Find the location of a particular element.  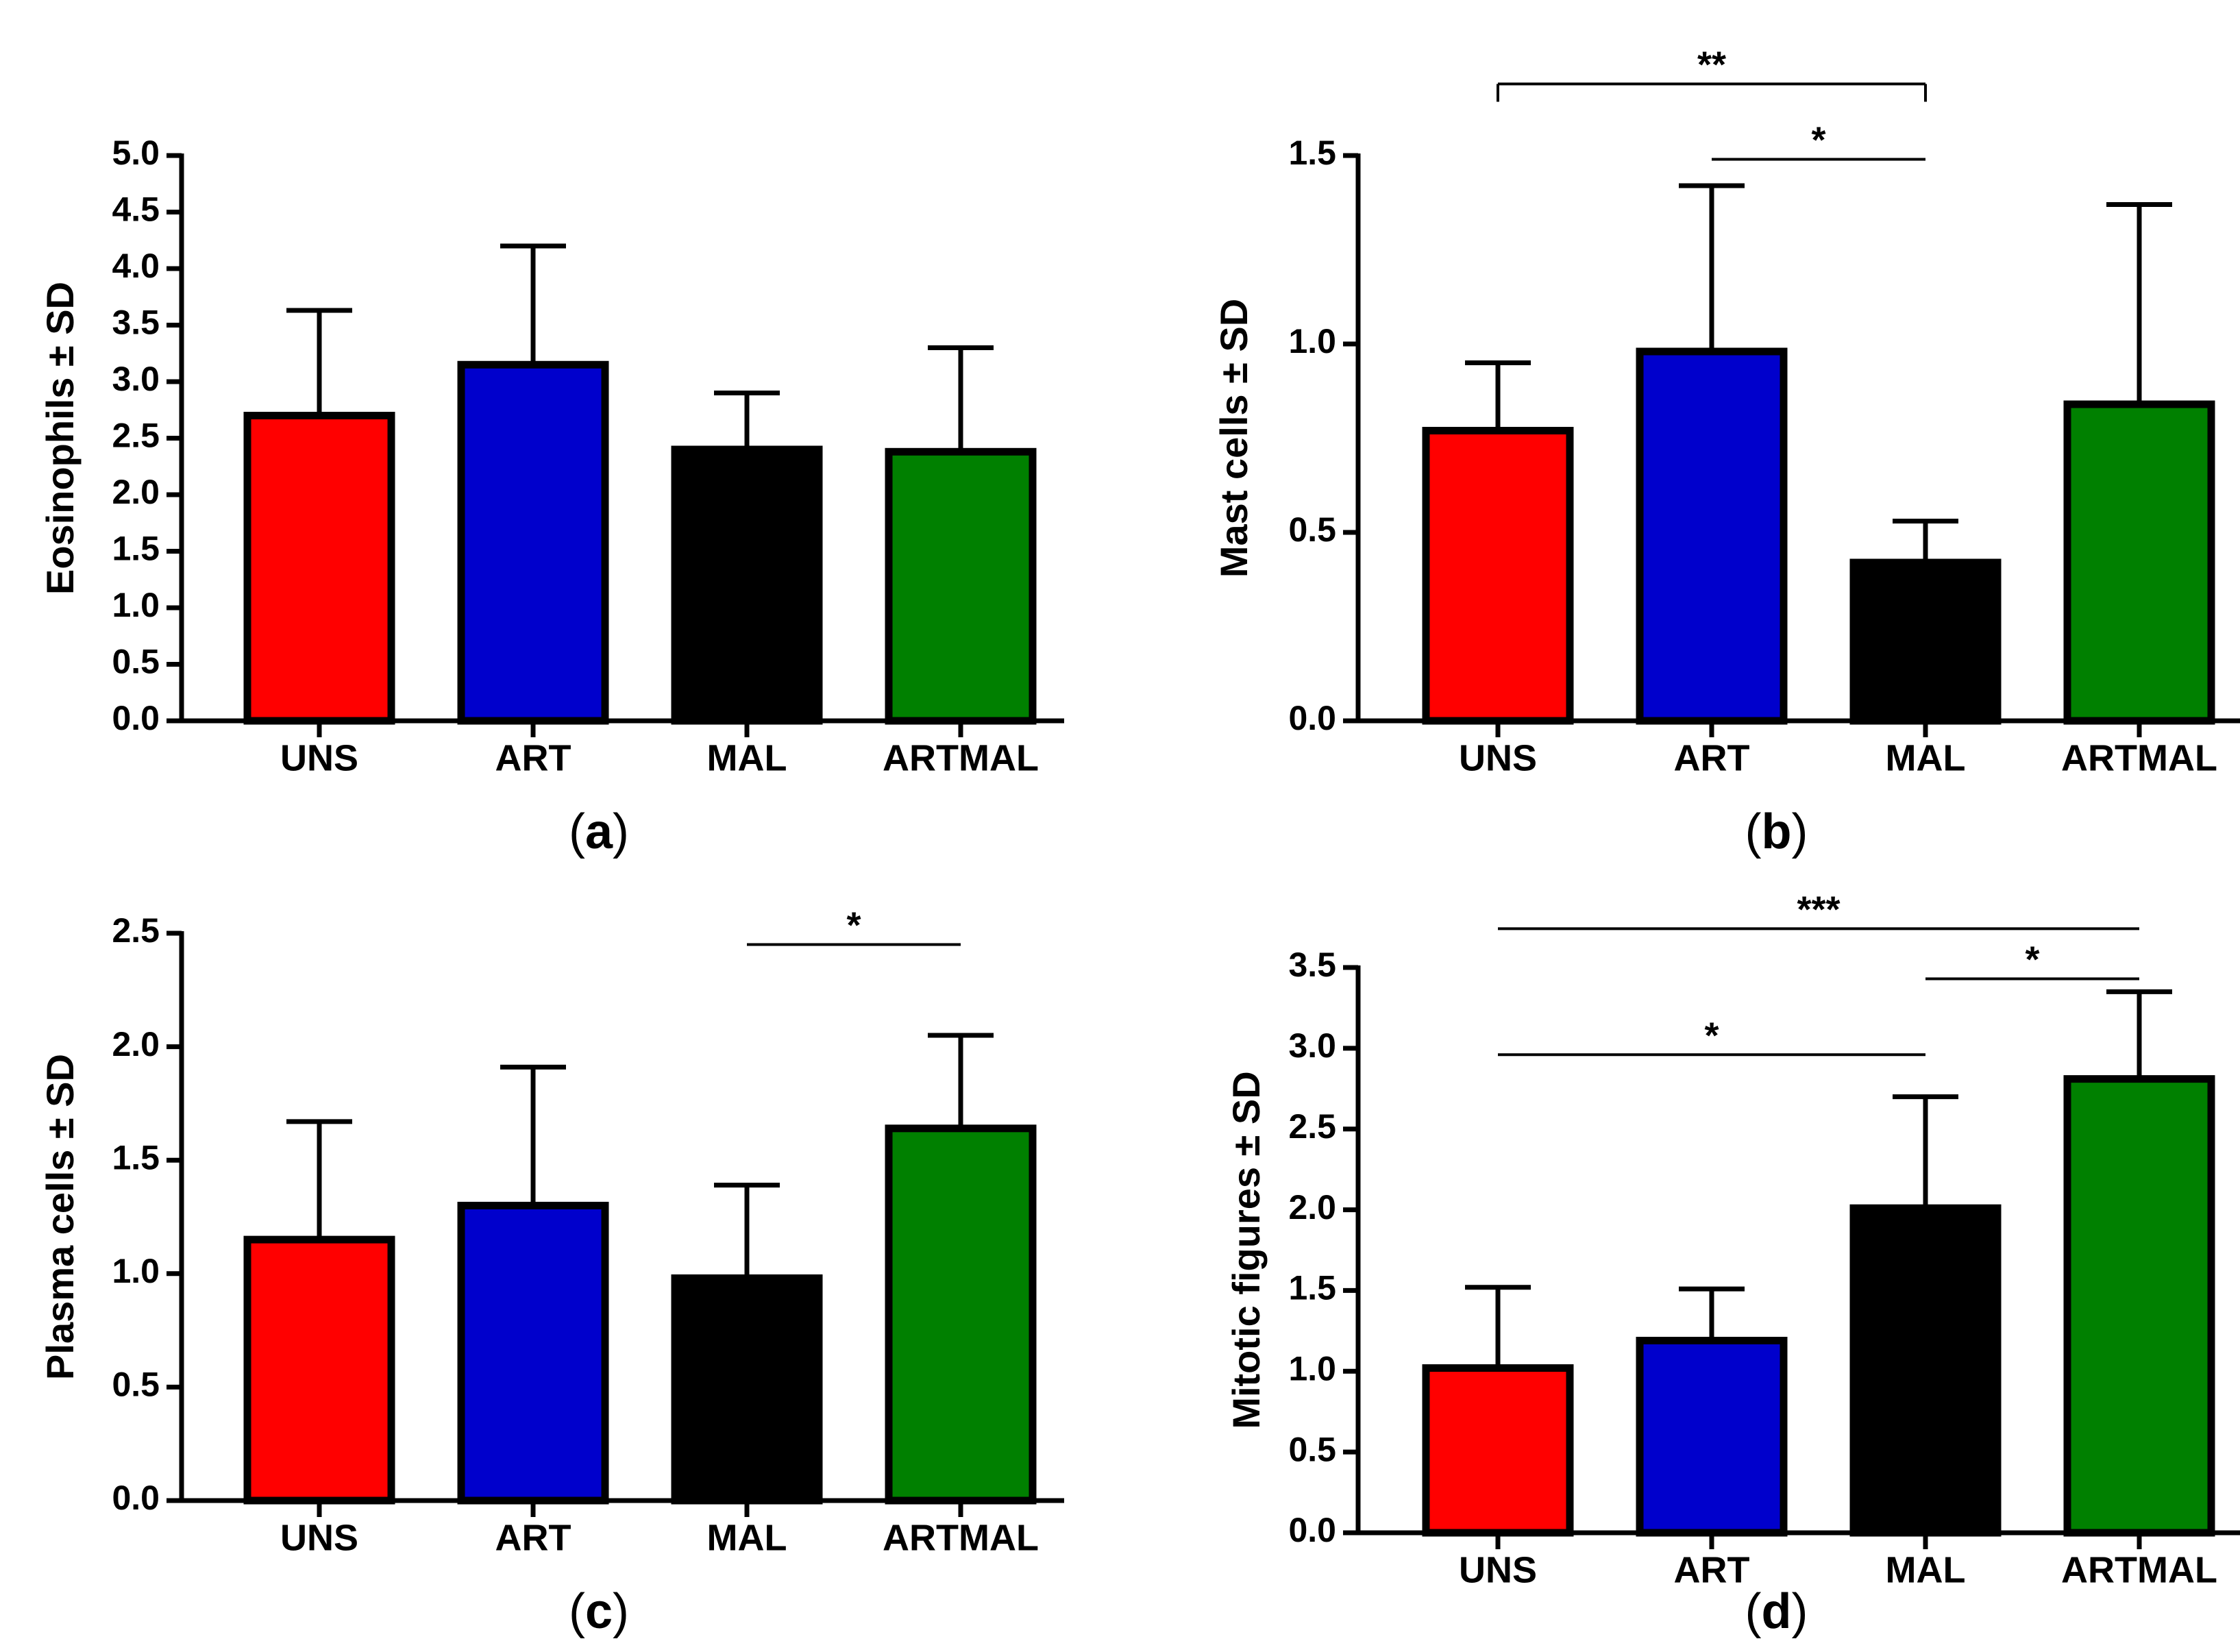

panel-label: (a) is located at coordinates (599, 831).